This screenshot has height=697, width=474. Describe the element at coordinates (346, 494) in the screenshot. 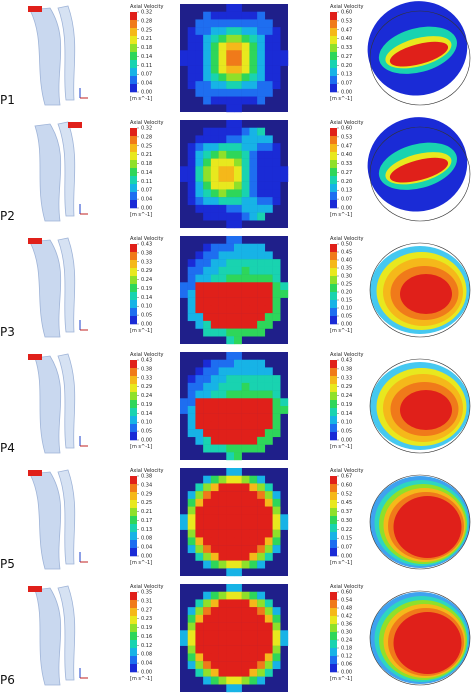

I see `colorbar-tick-label: 0.52` at that location.